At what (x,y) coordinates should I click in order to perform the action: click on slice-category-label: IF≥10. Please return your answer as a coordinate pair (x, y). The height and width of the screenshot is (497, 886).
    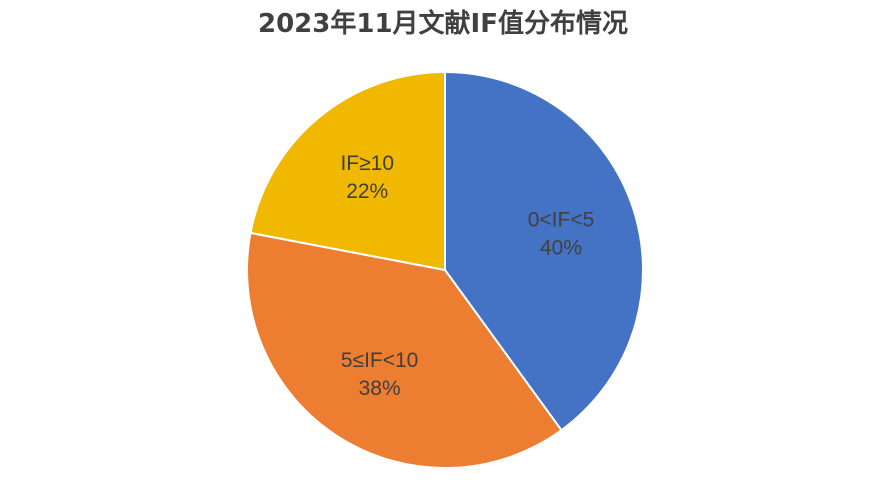
    Looking at the image, I should click on (367, 163).